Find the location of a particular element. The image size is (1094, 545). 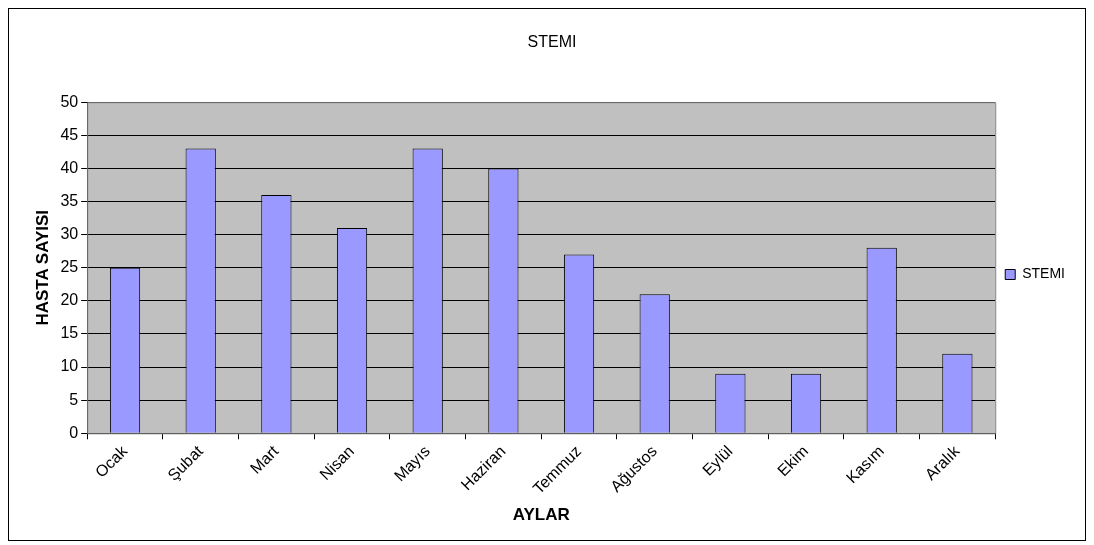

chart-title: STEMI is located at coordinates (552, 42).